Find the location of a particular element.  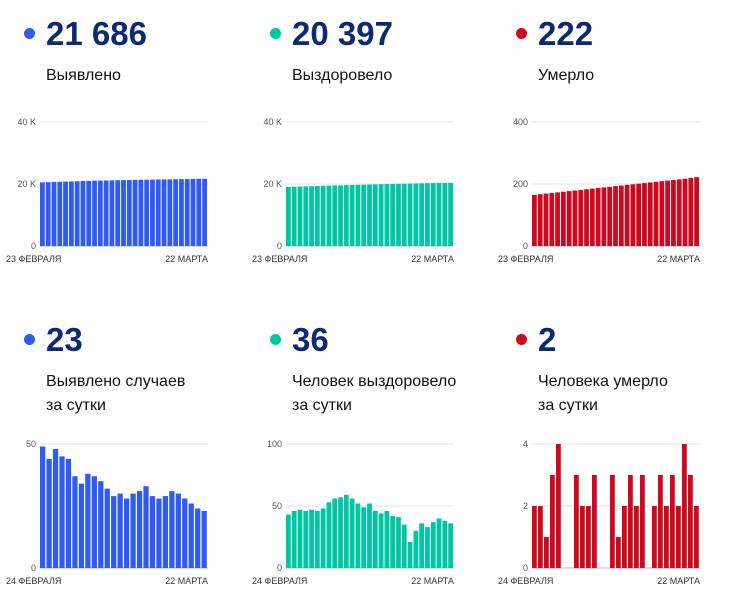

bar-chart: 0 200 400 23 ФЕВРАЛЯ 22 МАРТА is located at coordinates (599, 190).